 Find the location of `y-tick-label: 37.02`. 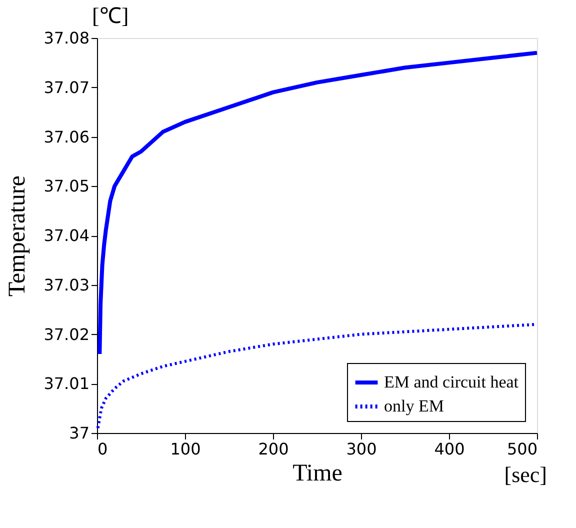

y-tick-label: 37.02 is located at coordinates (67, 334).